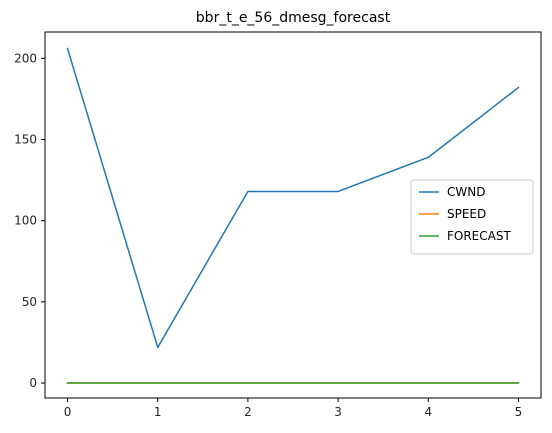  Describe the element at coordinates (519, 412) in the screenshot. I see `x-tick-label: 5` at that location.